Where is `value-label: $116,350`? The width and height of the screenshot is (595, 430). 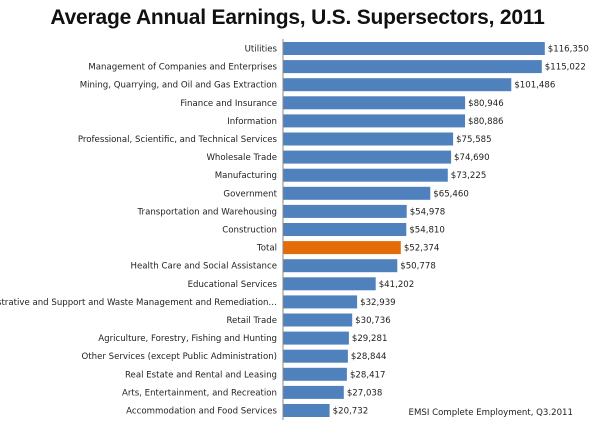 value-label: $116,350 is located at coordinates (568, 50).